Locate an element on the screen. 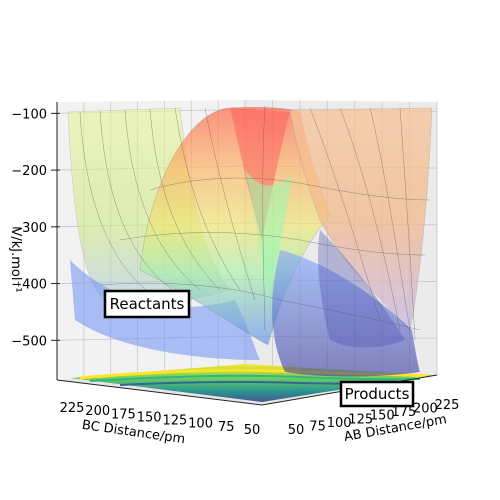 The image size is (500, 500). z-tick-label: −400 is located at coordinates (29, 285).